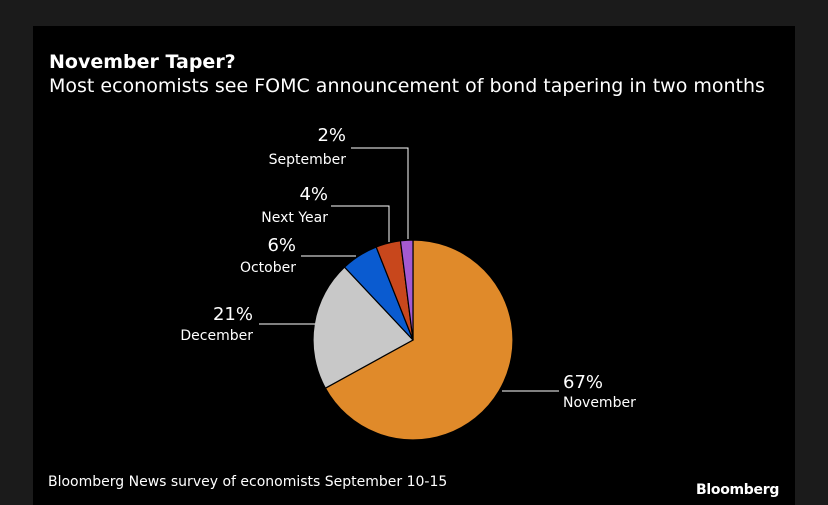  Describe the element at coordinates (738, 490) in the screenshot. I see `bloomberg-logo: Bloomberg` at that location.